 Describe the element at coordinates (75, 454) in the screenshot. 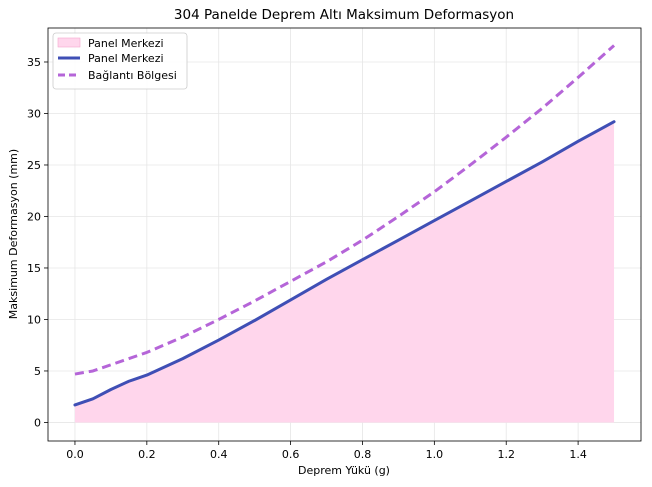

I see `x-tick-label: 0.0` at that location.